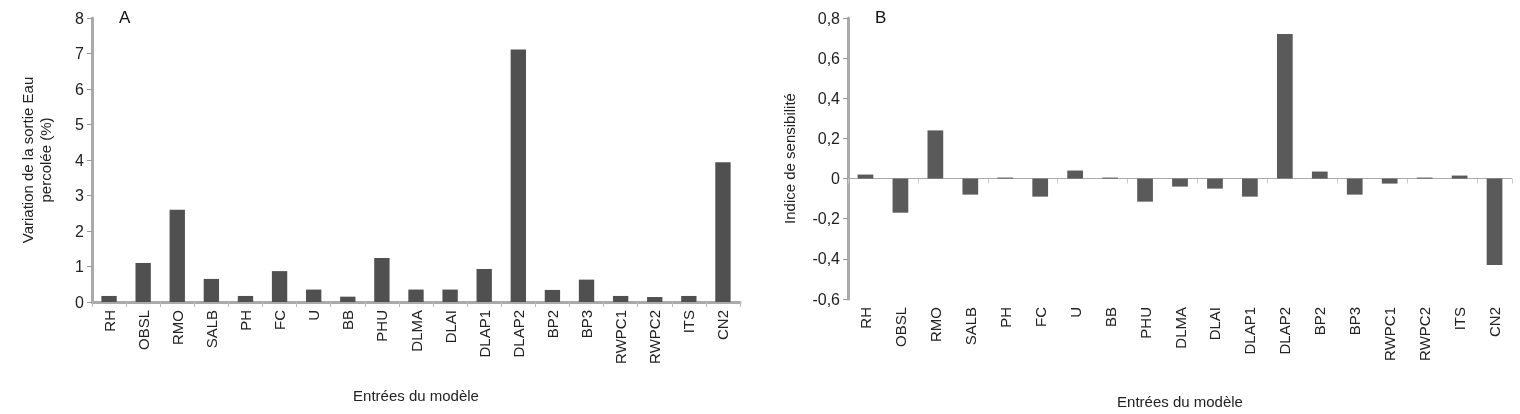  What do you see at coordinates (789, 158) in the screenshot?
I see `y-axis-title: Indice de sensibilité` at bounding box center [789, 158].